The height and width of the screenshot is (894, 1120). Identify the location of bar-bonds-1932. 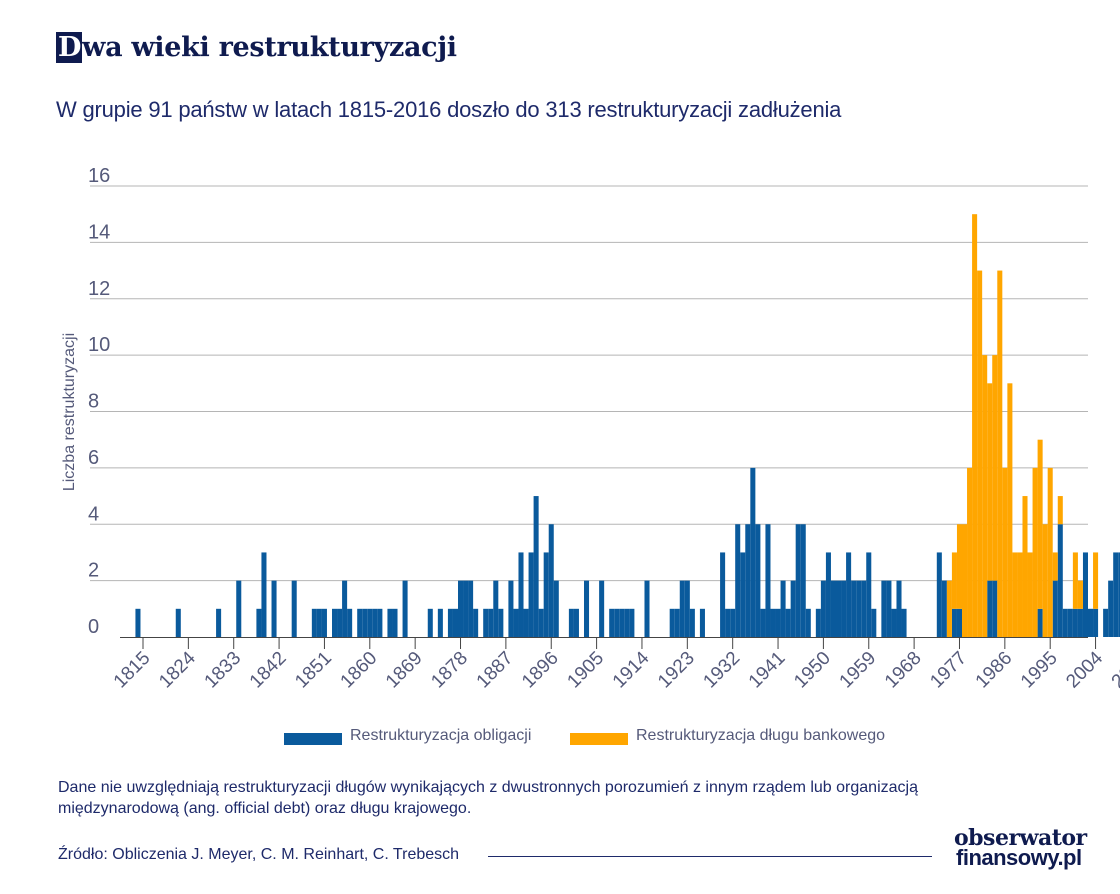
(733, 622).